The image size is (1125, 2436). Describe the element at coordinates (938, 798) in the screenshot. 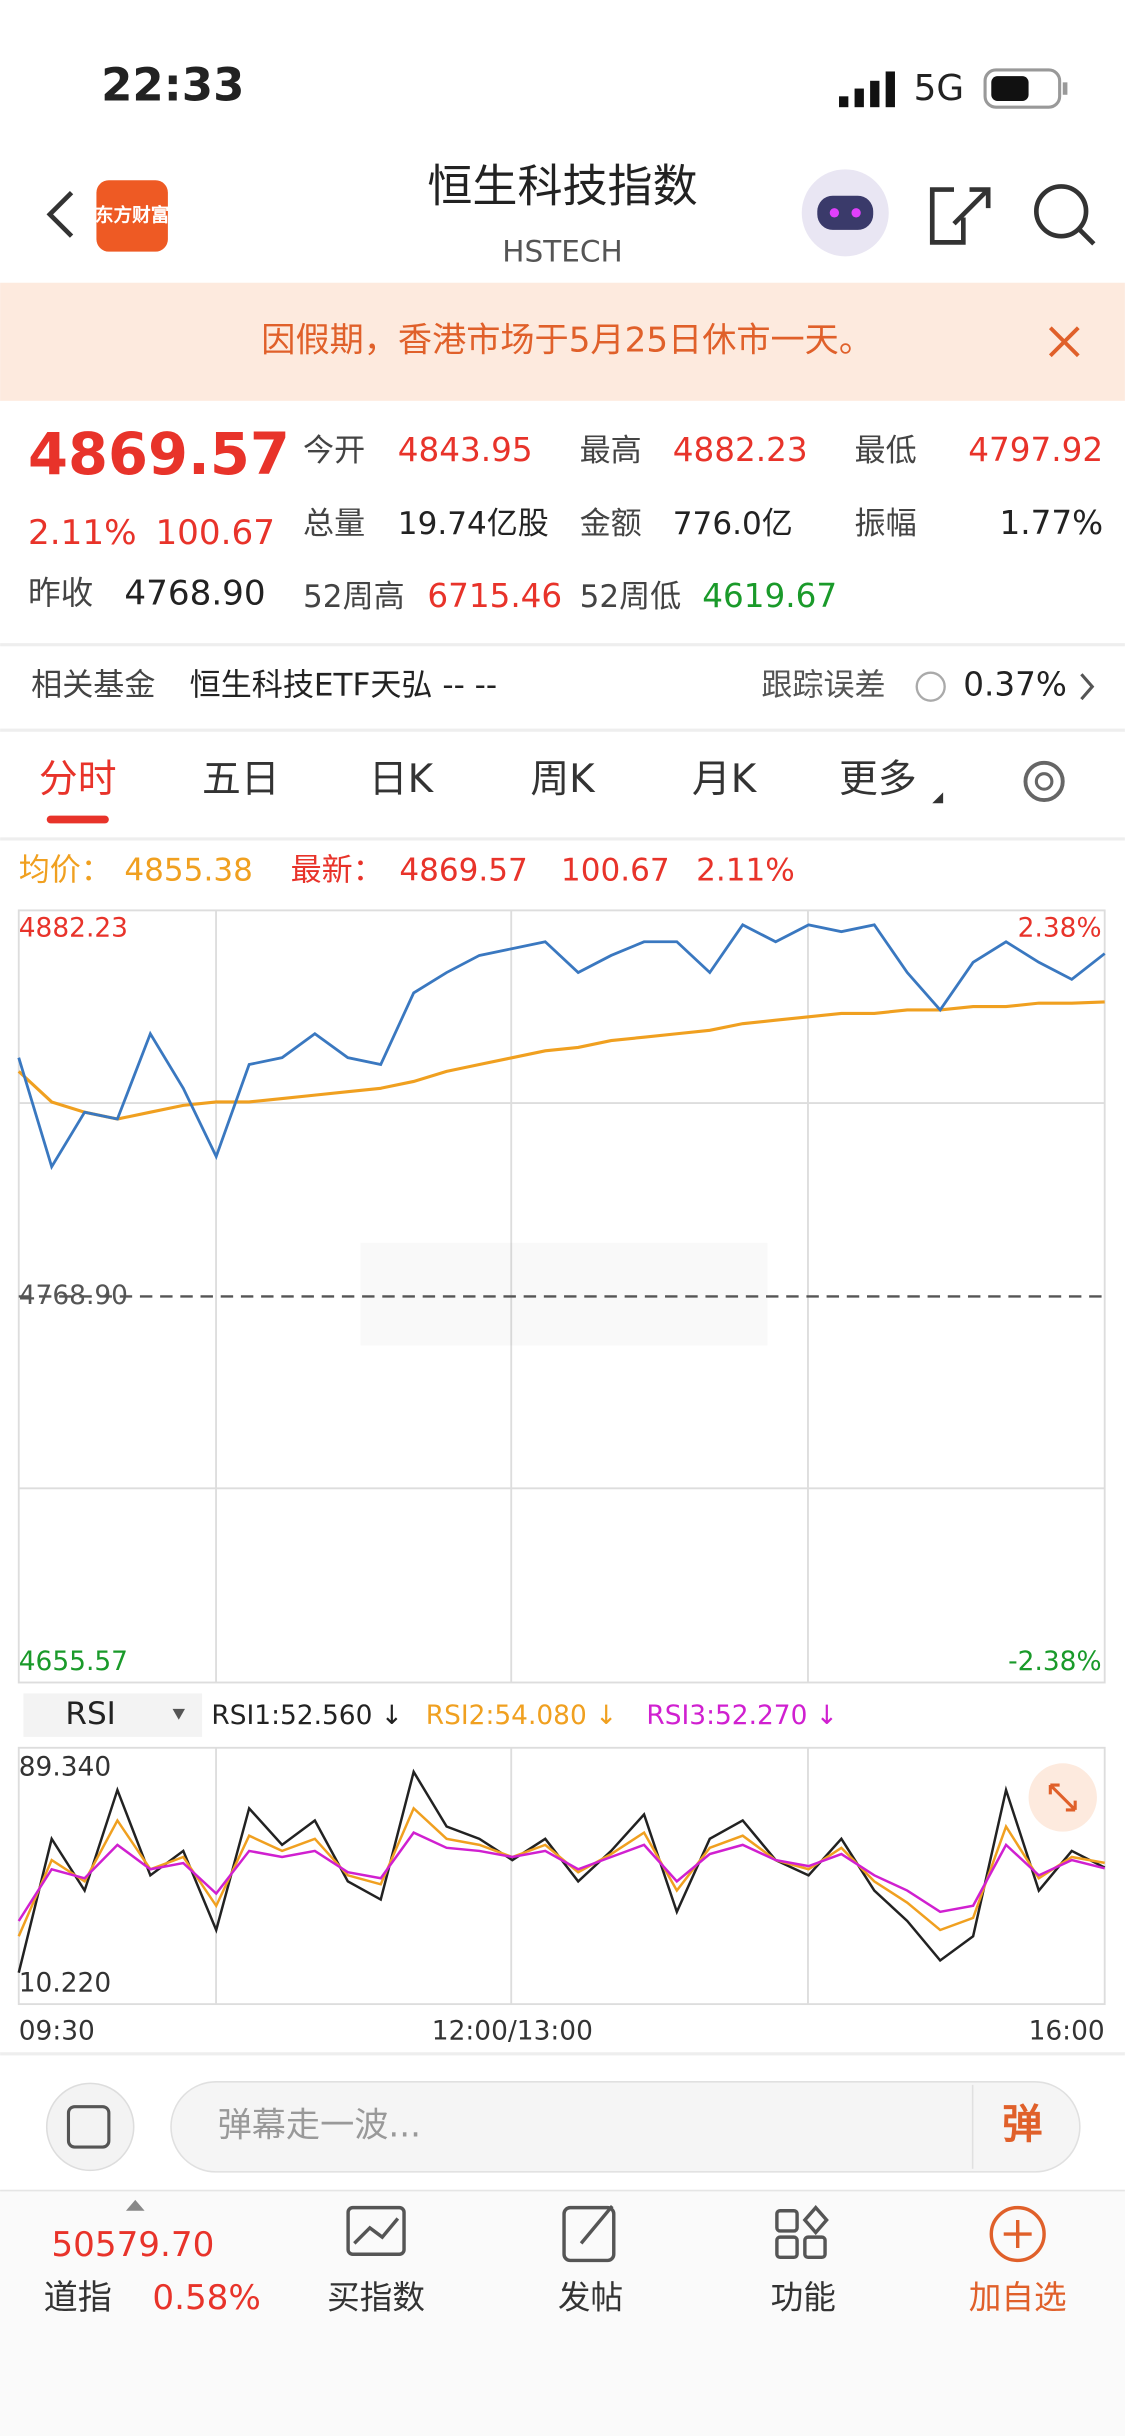

I see `more-arrow` at that location.